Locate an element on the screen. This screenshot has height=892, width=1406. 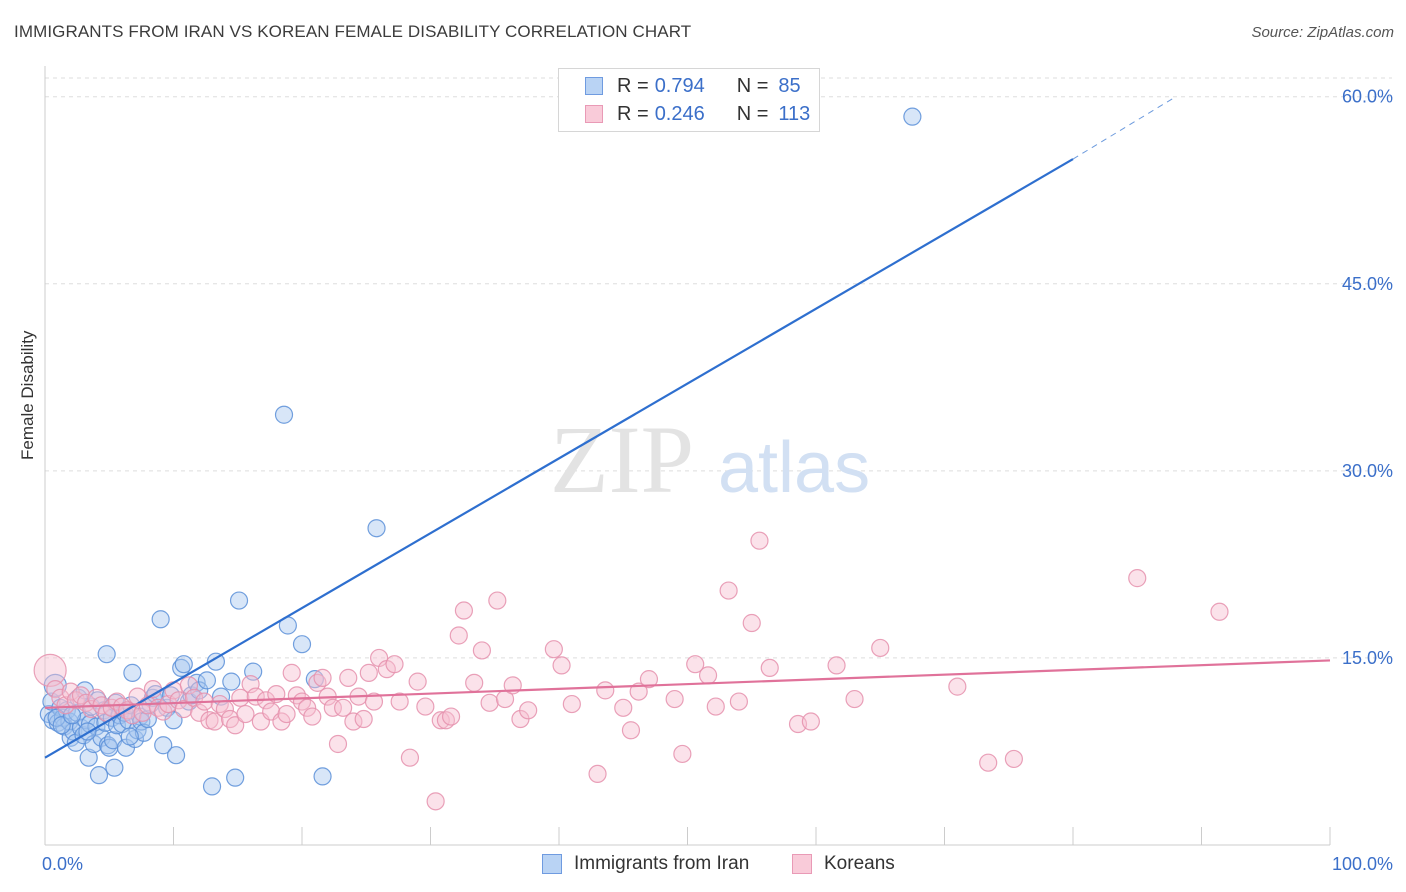
y-tick-label: 45.0% is located at coordinates (1367, 284).